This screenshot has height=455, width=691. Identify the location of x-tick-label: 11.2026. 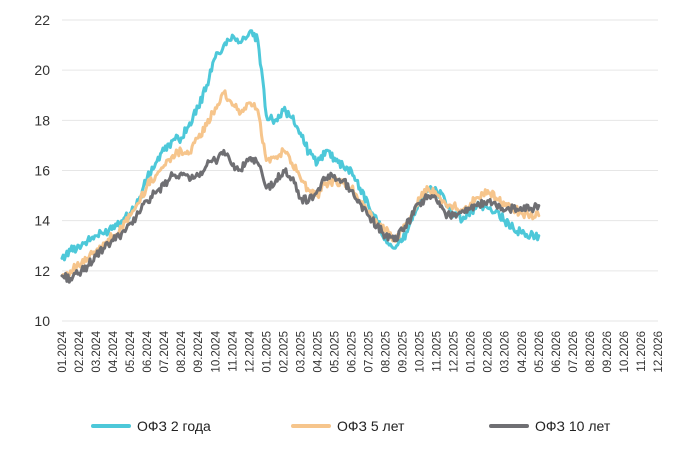
(642, 351).